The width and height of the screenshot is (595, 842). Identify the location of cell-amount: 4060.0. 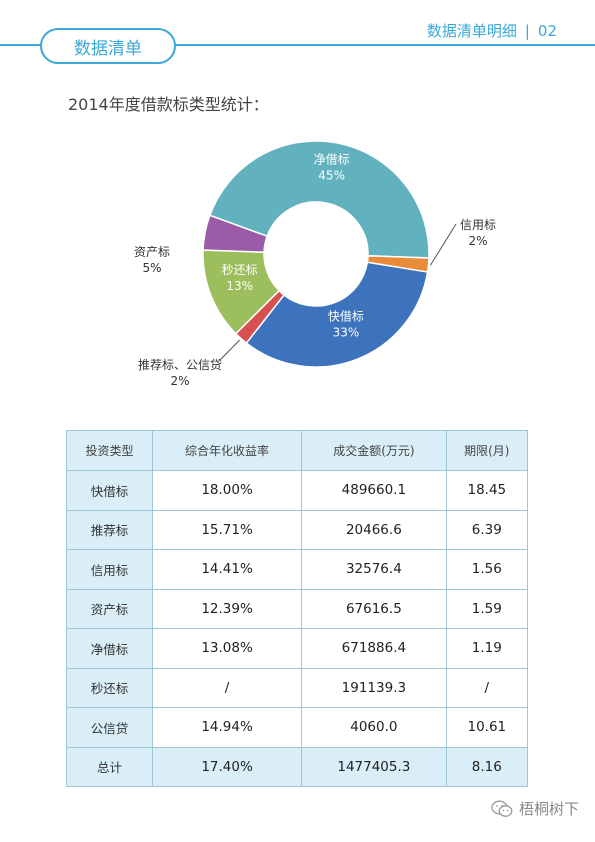
(374, 727).